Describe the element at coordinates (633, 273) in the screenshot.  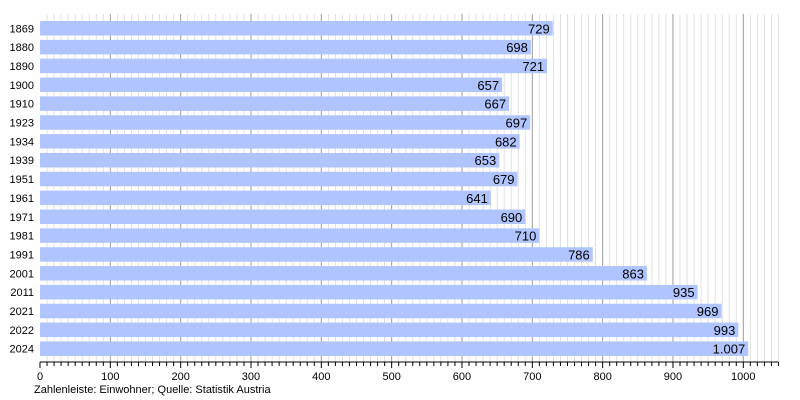
I see `value-label-2001: 863` at that location.